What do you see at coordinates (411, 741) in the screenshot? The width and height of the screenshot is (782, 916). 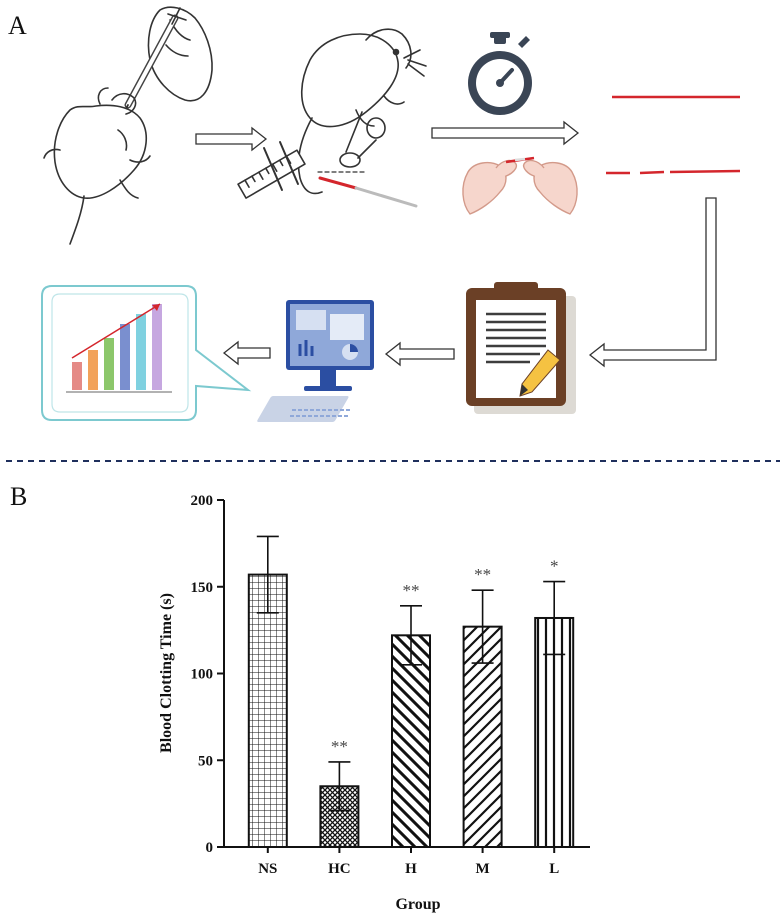 I see `bar-h` at bounding box center [411, 741].